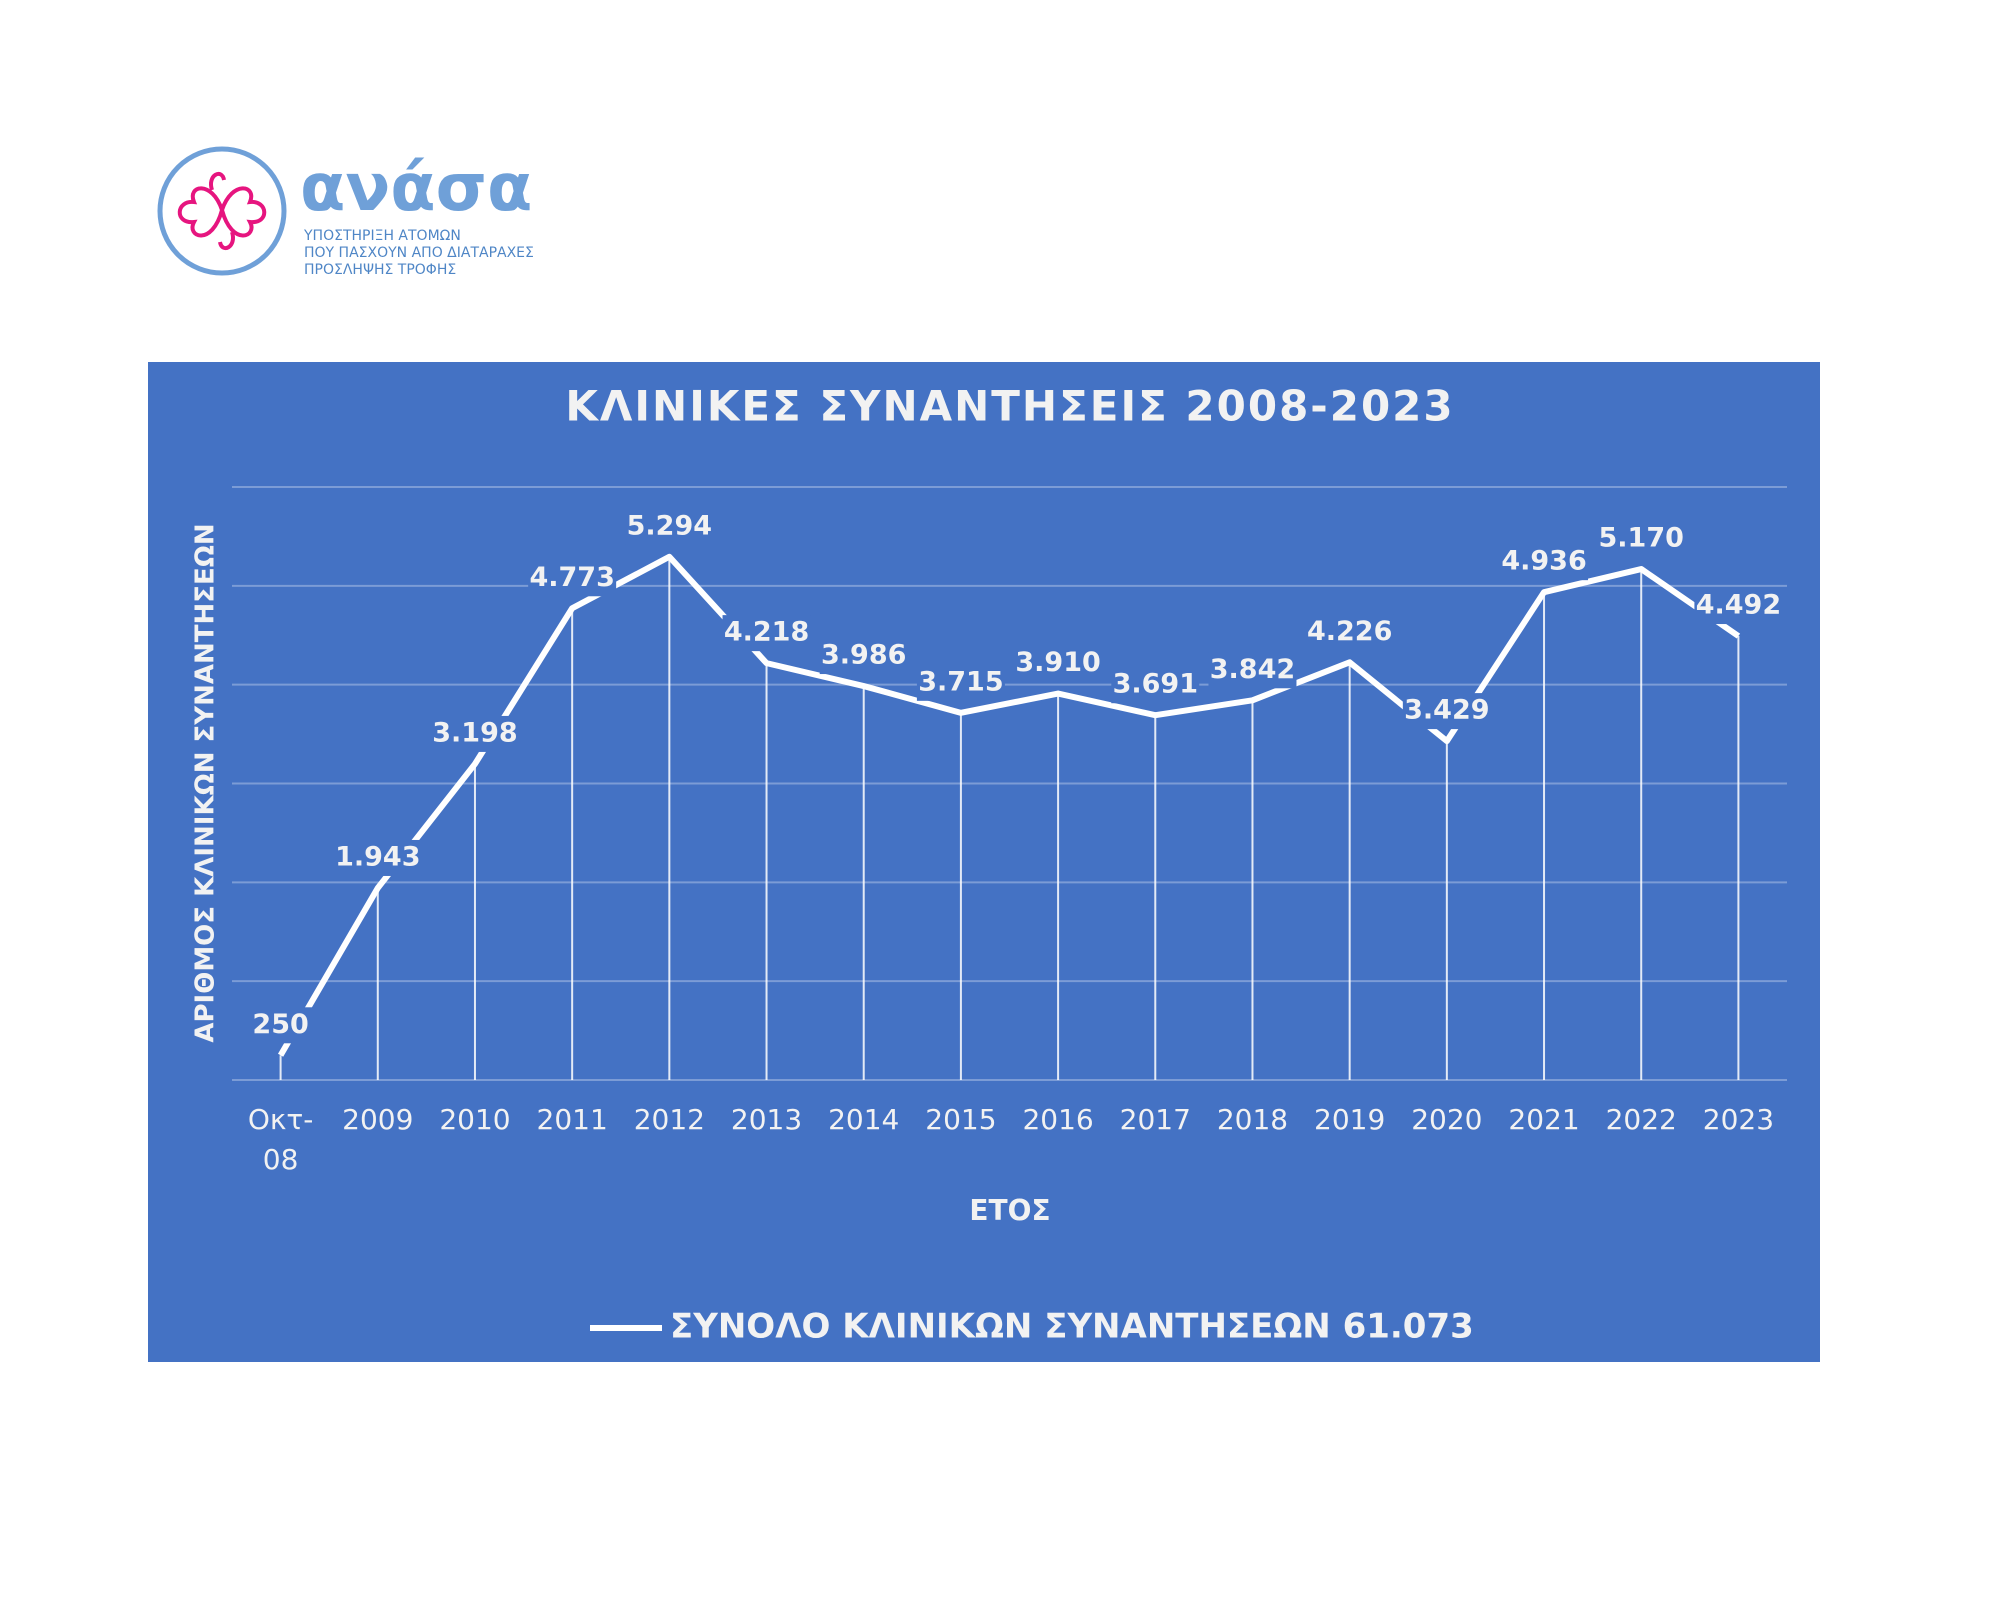  I want to click on data-label: 3.842, so click(1252, 669).